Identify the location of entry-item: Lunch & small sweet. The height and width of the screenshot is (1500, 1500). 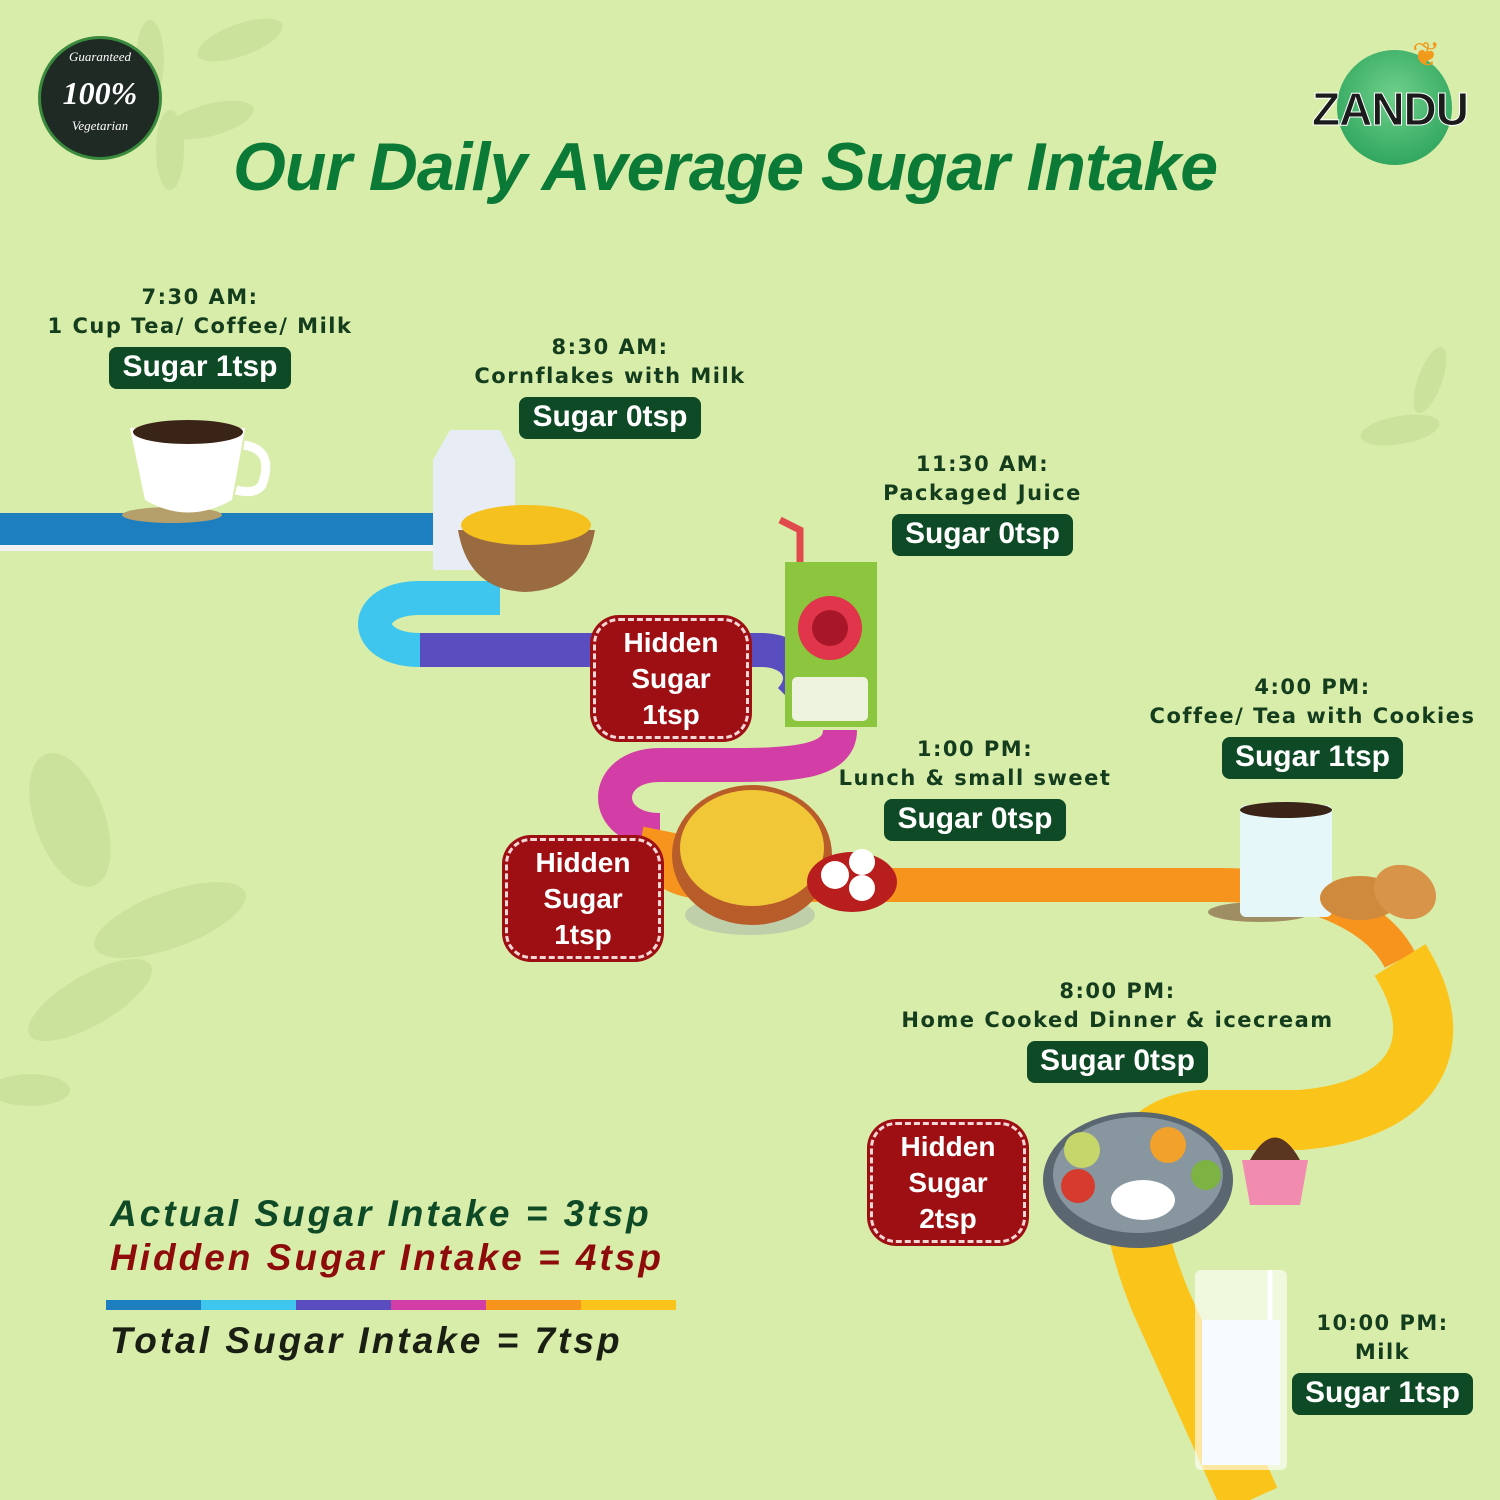
(975, 778).